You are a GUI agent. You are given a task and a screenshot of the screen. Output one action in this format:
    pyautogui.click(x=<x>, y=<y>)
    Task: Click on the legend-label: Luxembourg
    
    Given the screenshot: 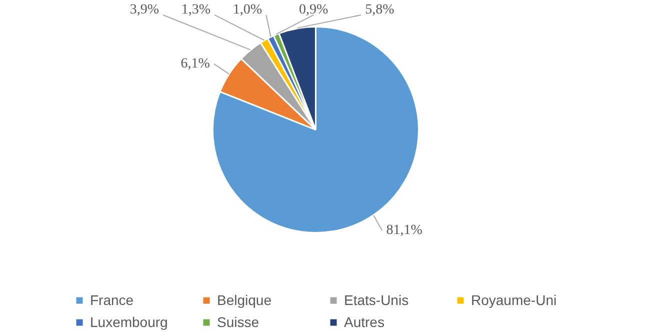 What is the action you would take?
    pyautogui.click(x=129, y=322)
    